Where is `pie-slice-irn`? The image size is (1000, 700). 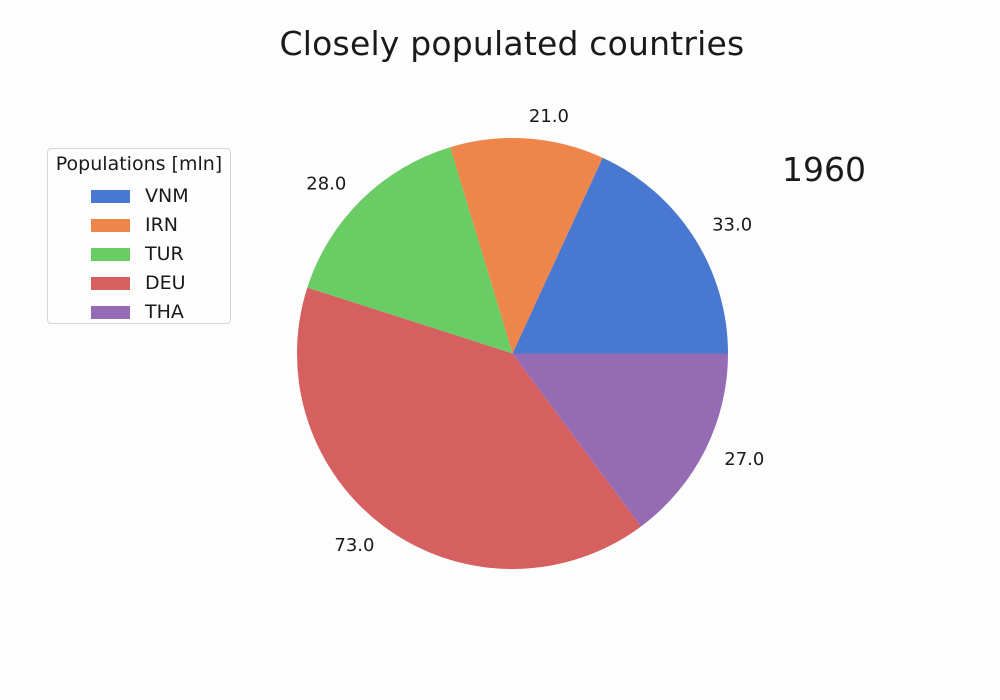 pie-slice-irn is located at coordinates (526, 245).